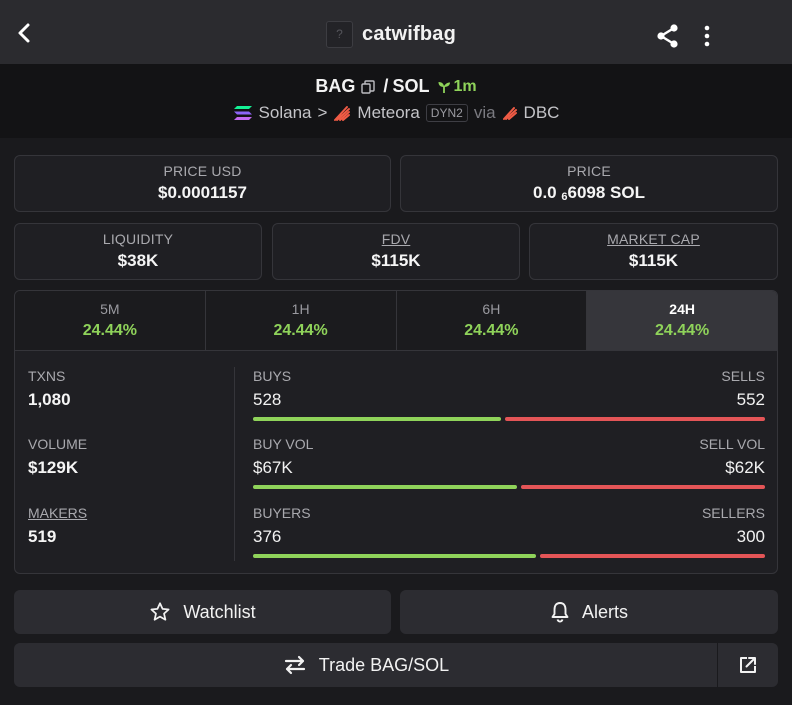  I want to click on buyers-sellers-ratio: BUYERS SELLERS 376 300, so click(509, 531).